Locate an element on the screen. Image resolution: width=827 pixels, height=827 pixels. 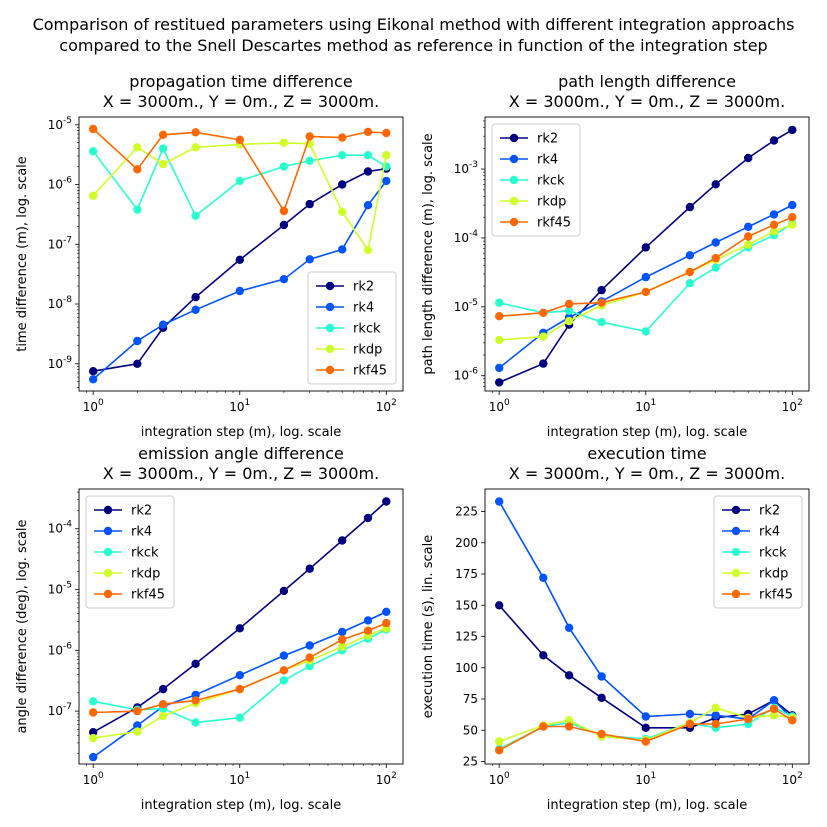
series-line-rk2 is located at coordinates (240, 269).